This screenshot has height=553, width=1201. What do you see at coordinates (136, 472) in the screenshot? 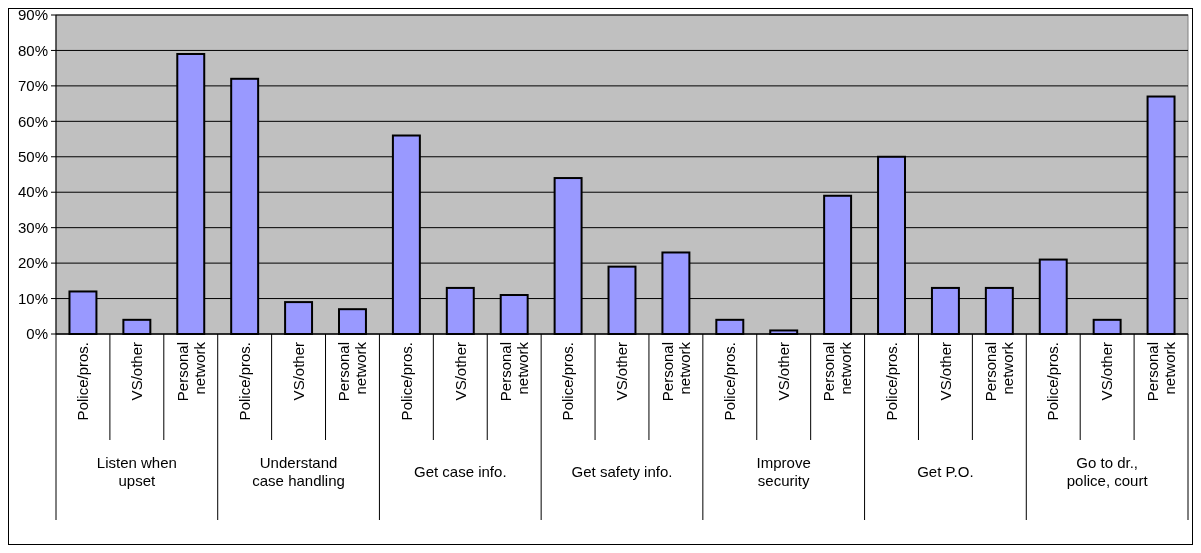
I see `text: Listen when upset` at bounding box center [136, 472].